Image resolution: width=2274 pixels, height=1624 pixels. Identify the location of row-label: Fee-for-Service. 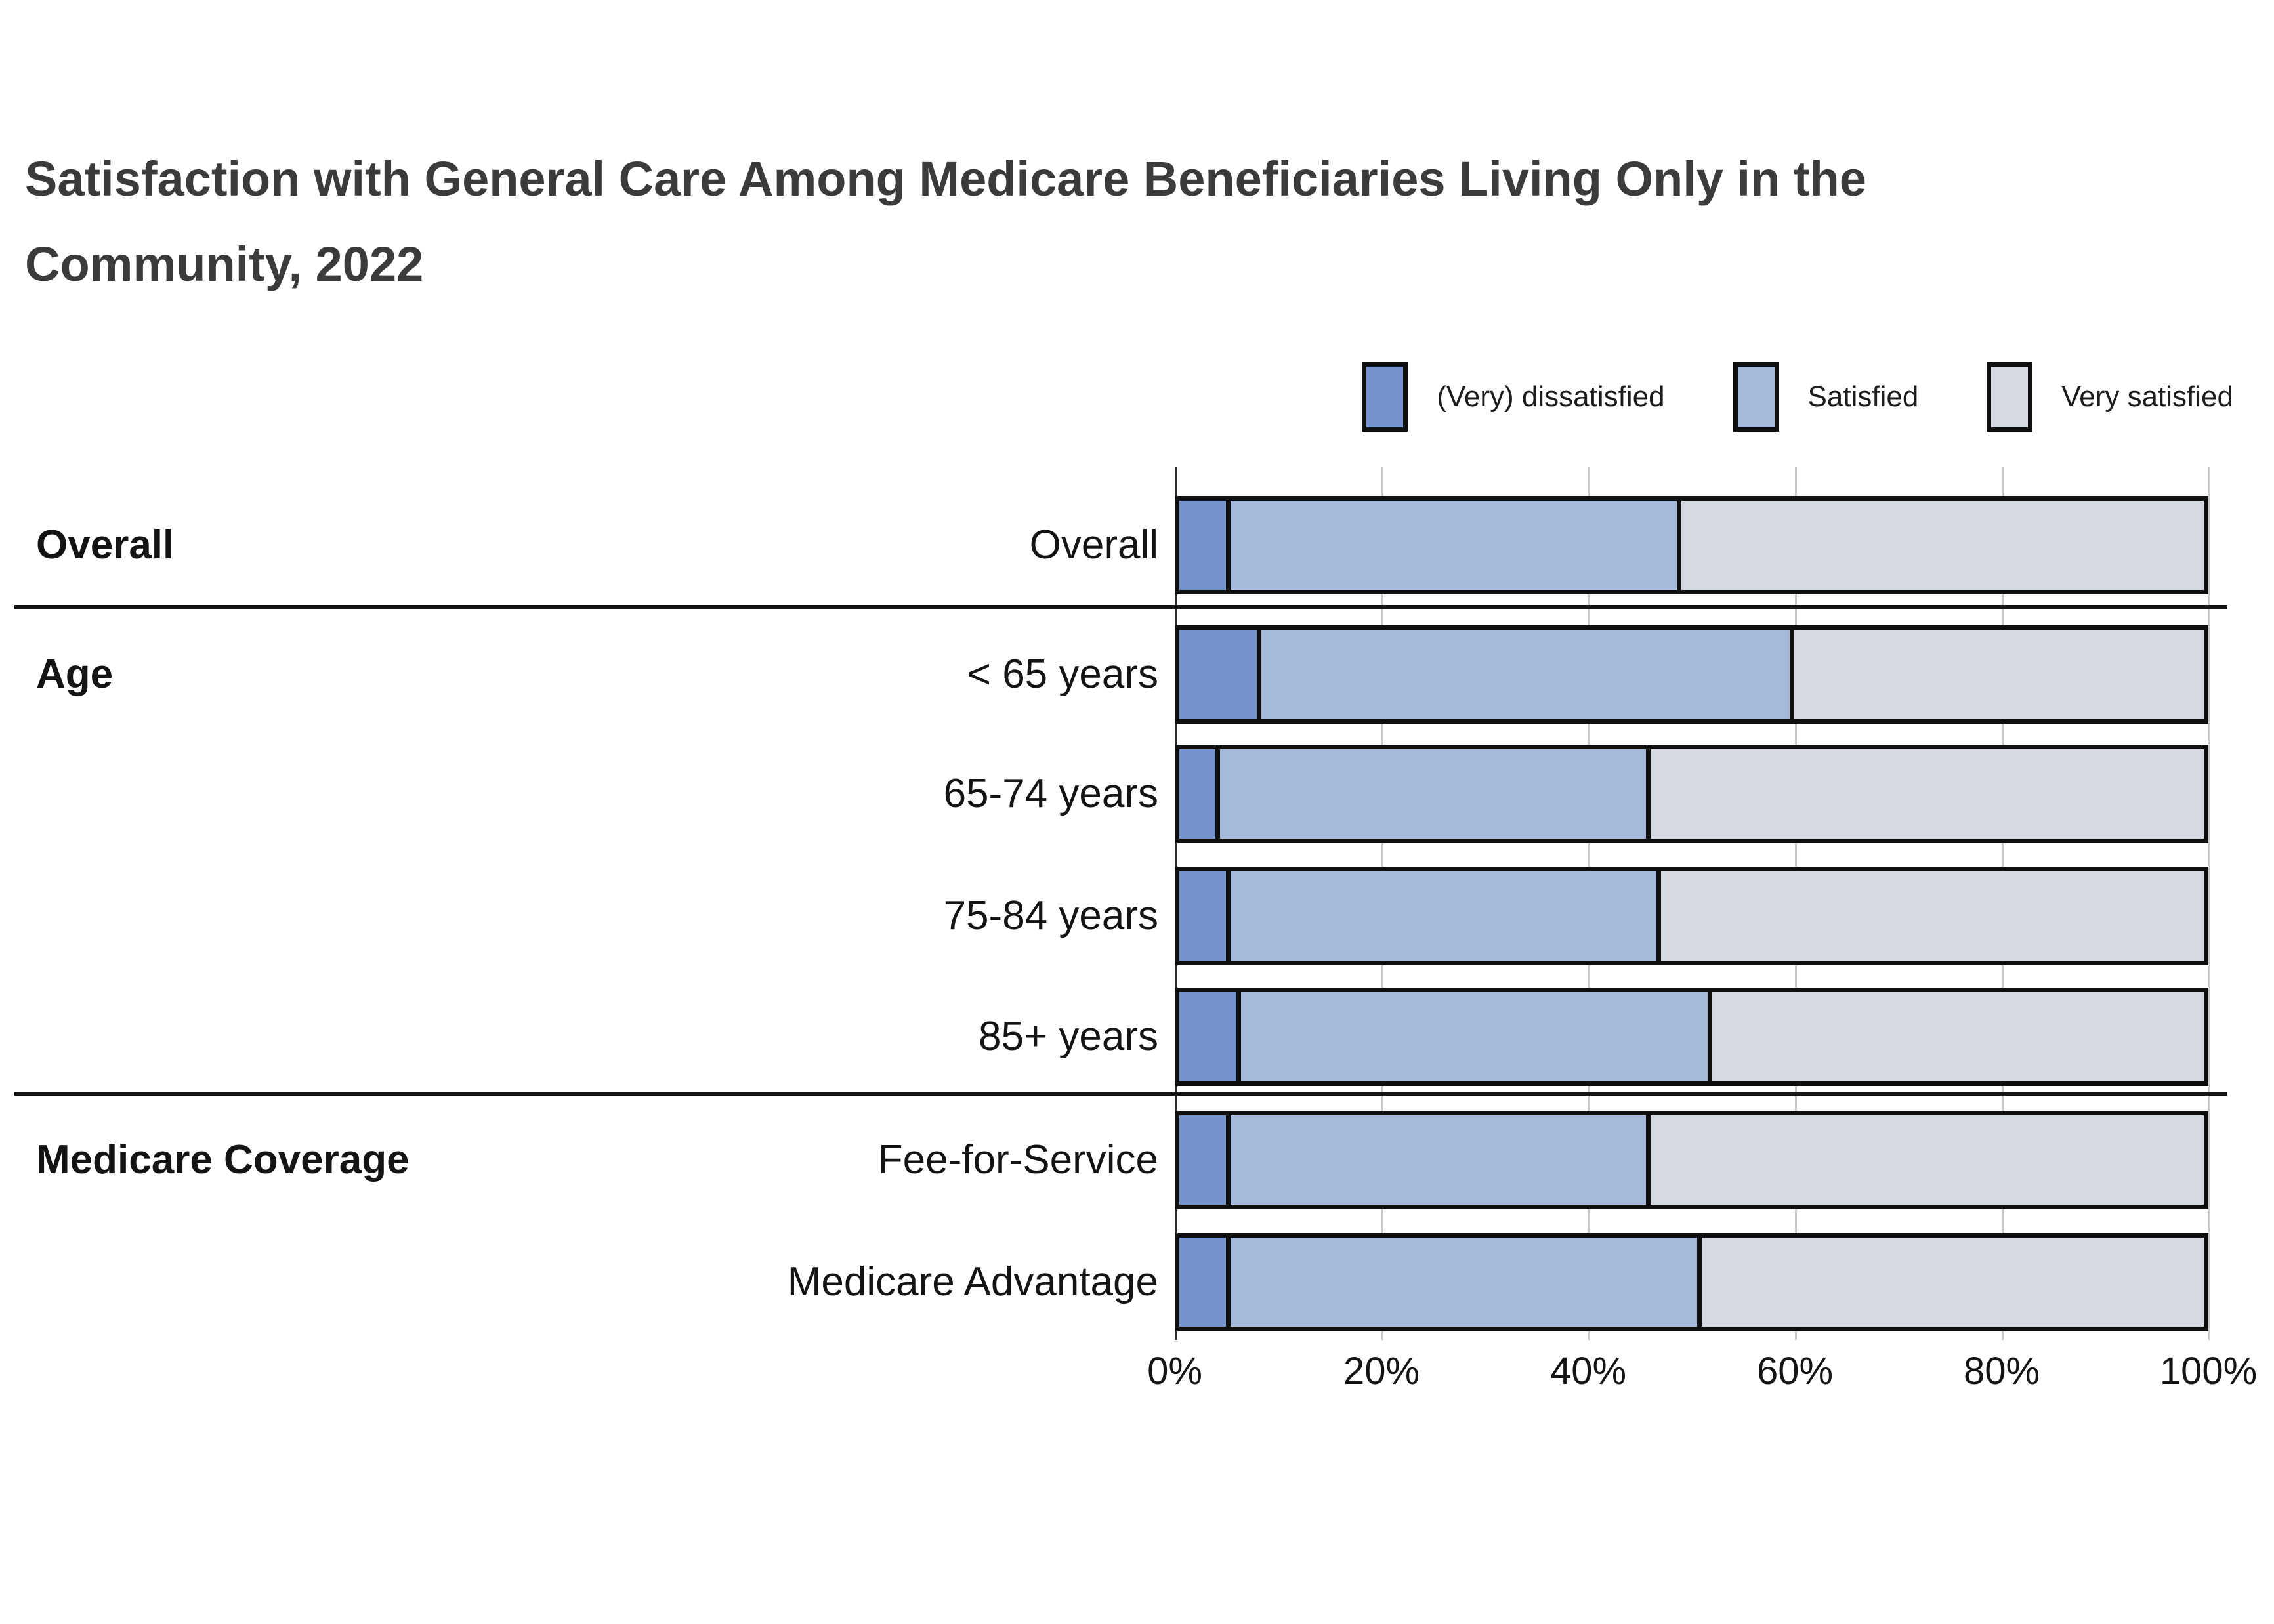
(1017, 1159).